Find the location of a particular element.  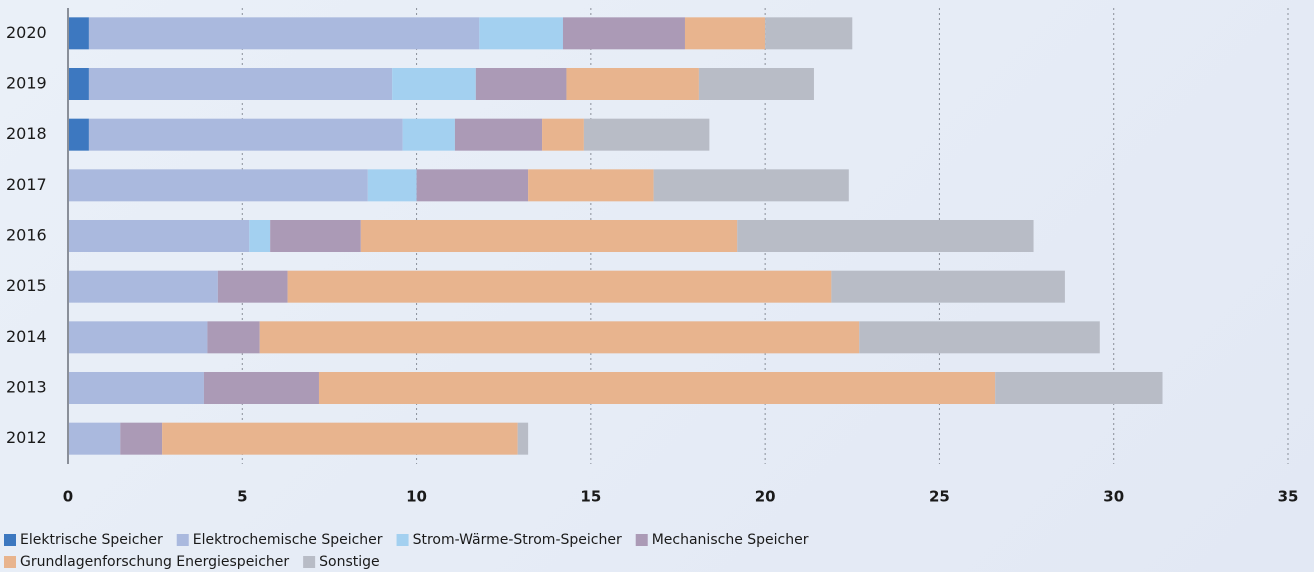

y-tick-label: 2017 is located at coordinates (26, 184).